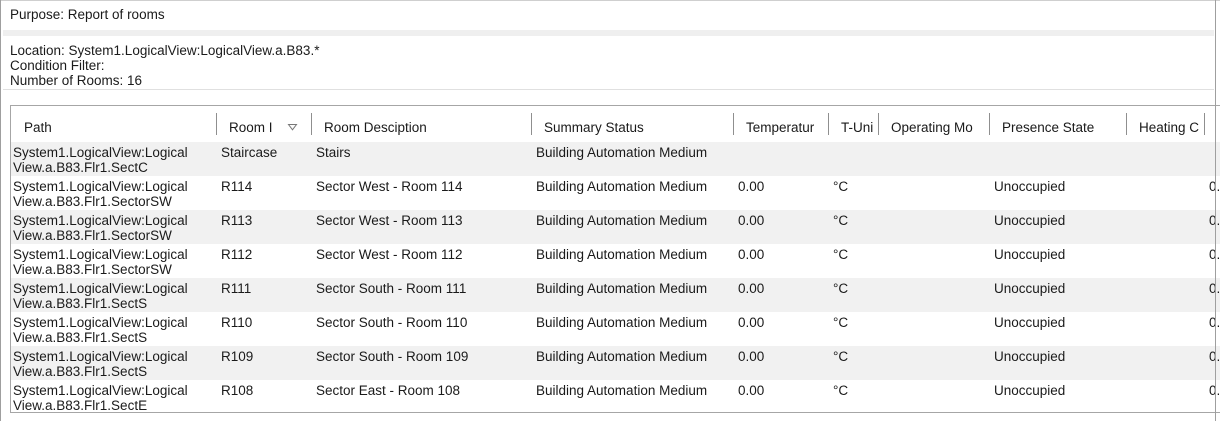  I want to click on column-header-extra, so click(1212, 124).